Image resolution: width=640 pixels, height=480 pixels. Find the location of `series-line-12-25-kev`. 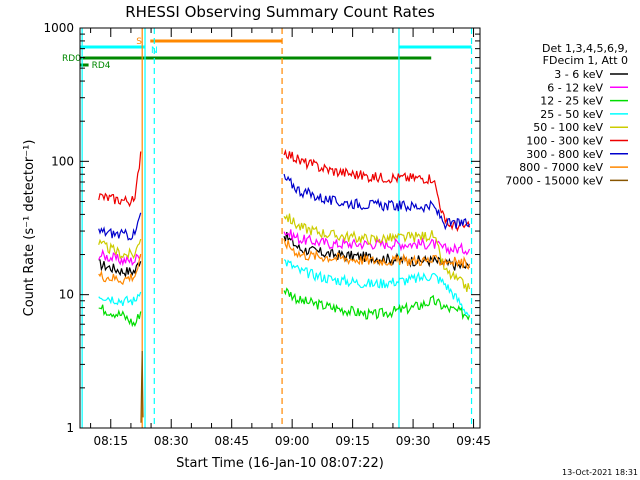

series-line-12-25-kev is located at coordinates (284, 307).